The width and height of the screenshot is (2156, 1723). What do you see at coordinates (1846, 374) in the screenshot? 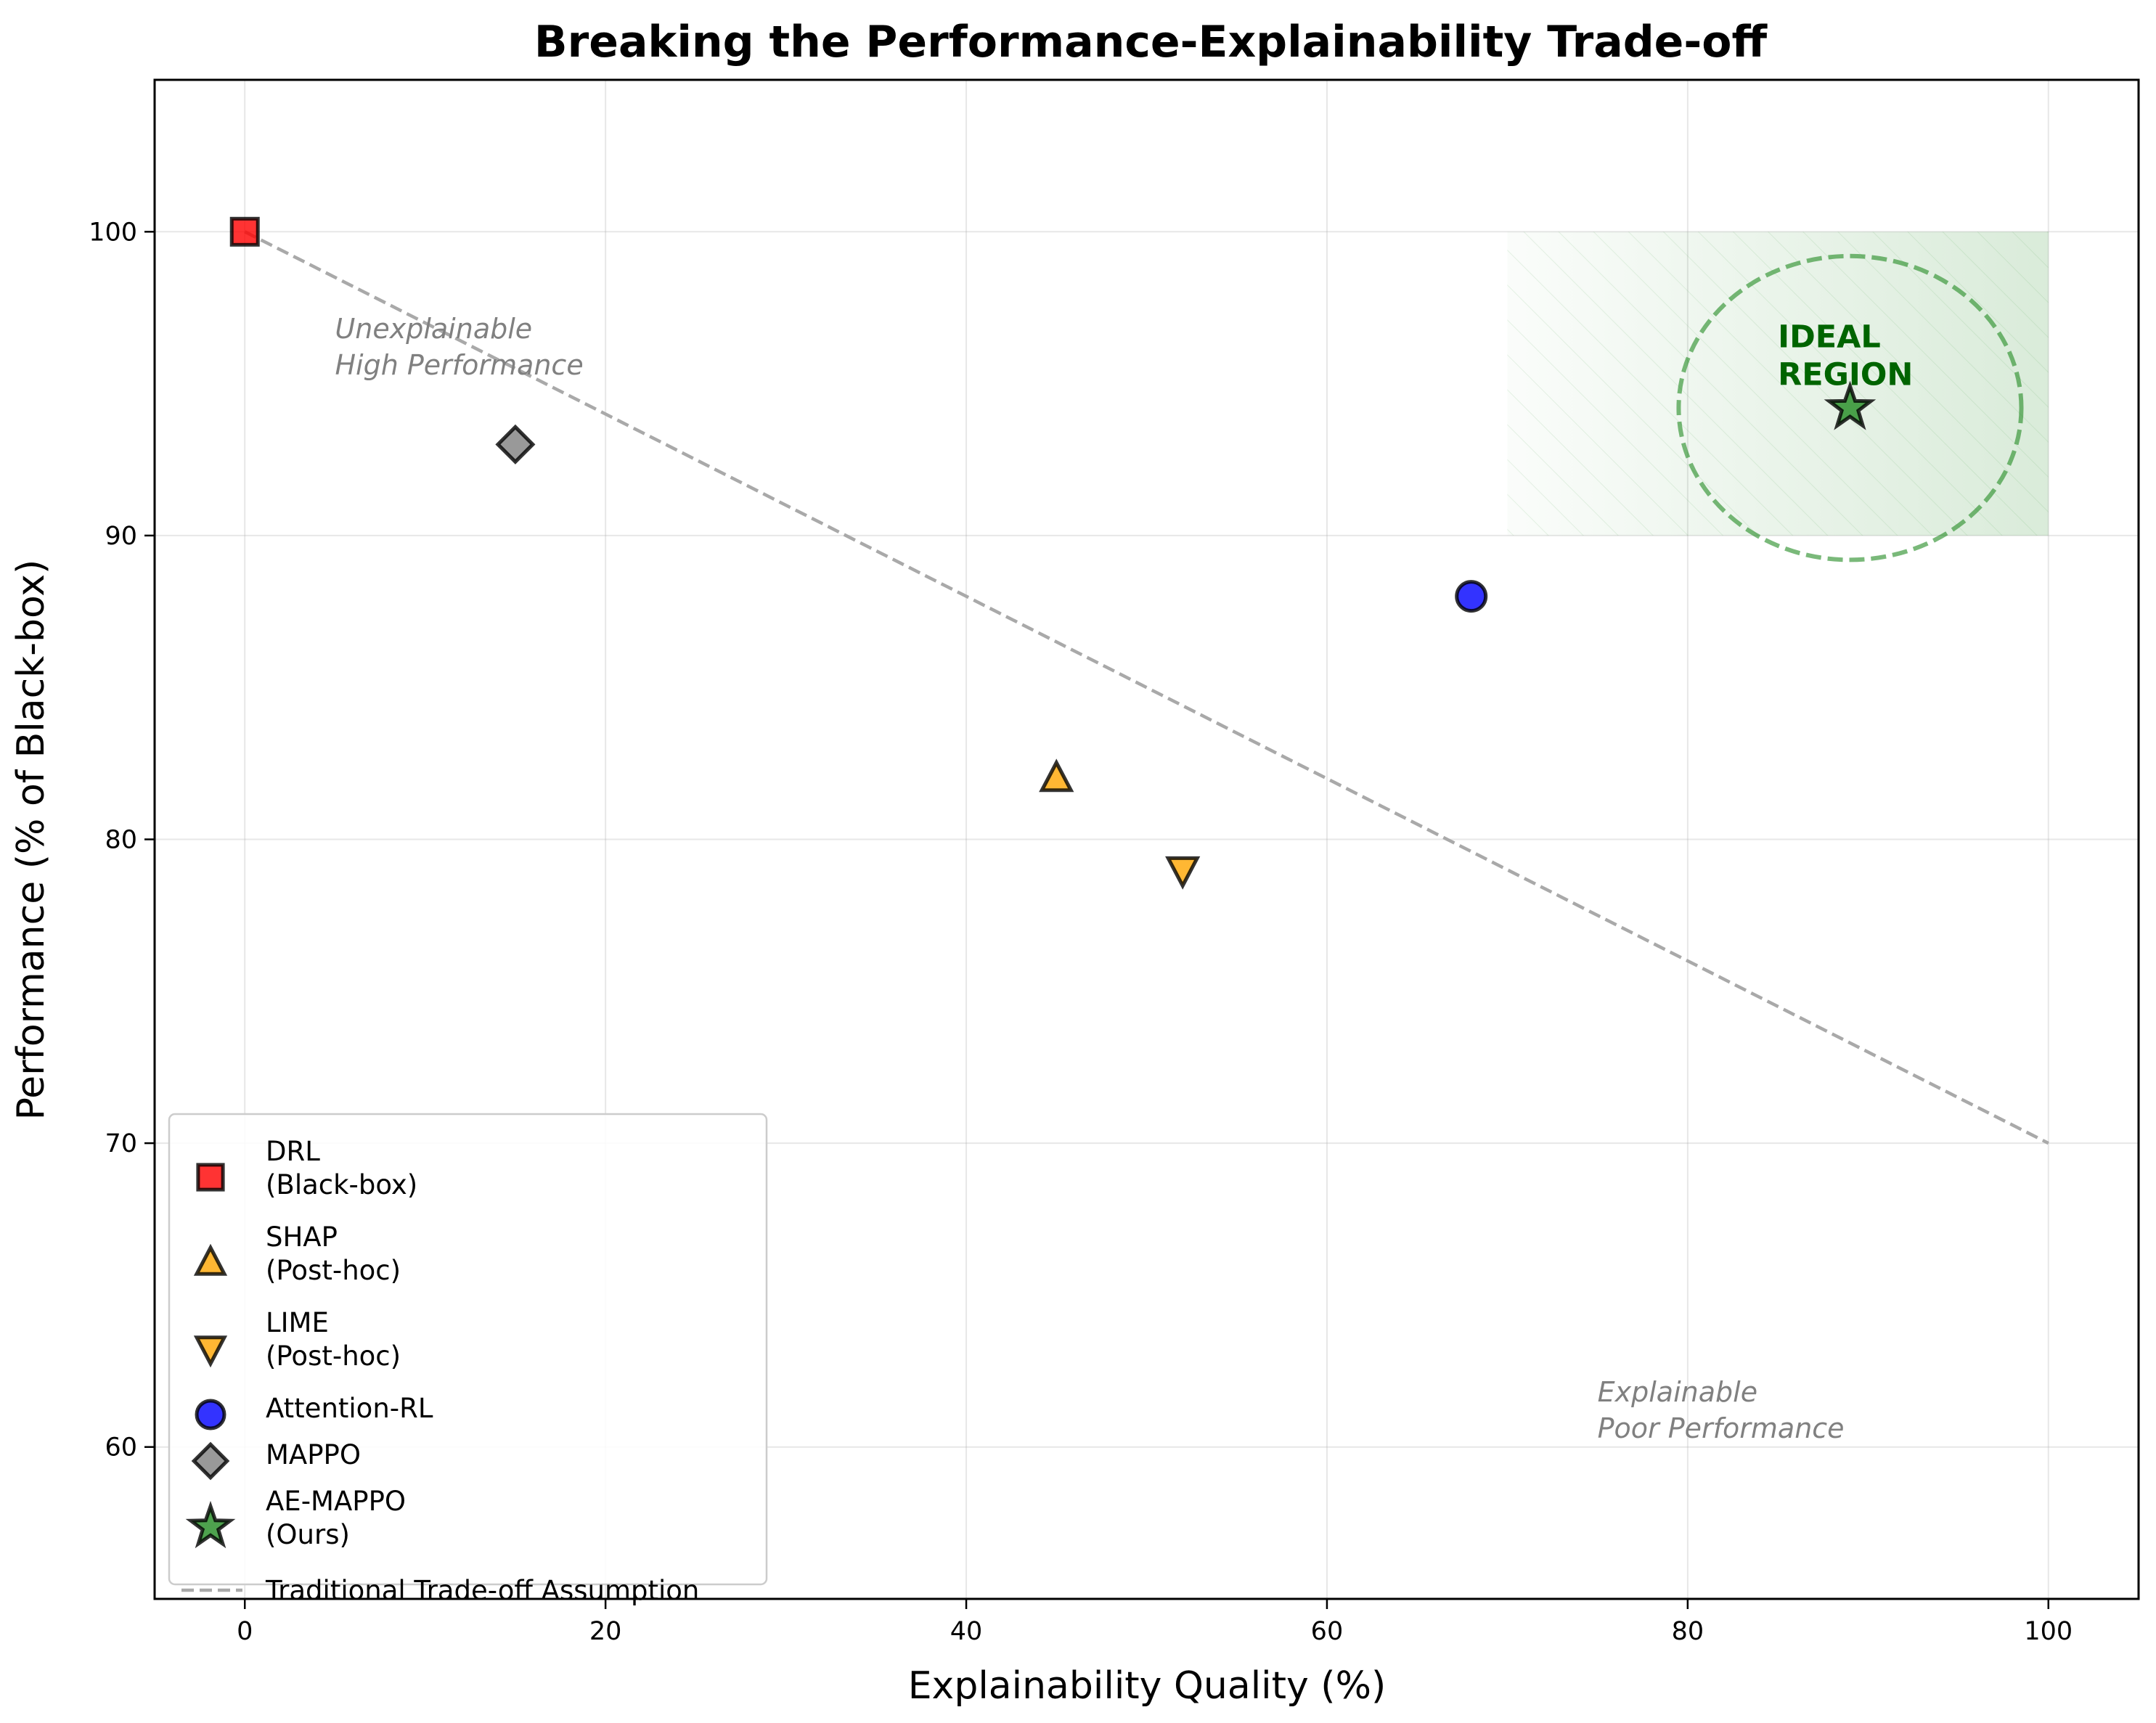
I see `annotation-line: REGION` at bounding box center [1846, 374].